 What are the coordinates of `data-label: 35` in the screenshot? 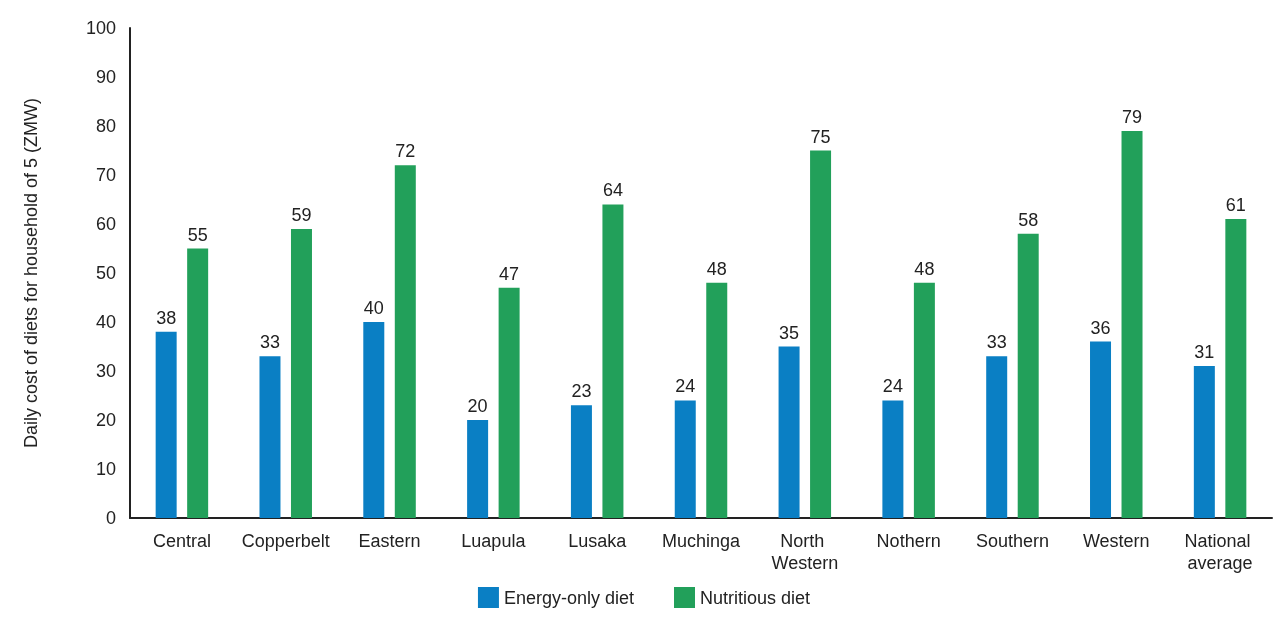 It's located at (789, 332).